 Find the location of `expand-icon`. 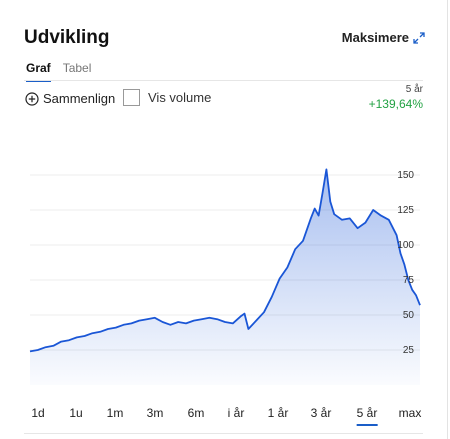

expand-icon is located at coordinates (419, 37).